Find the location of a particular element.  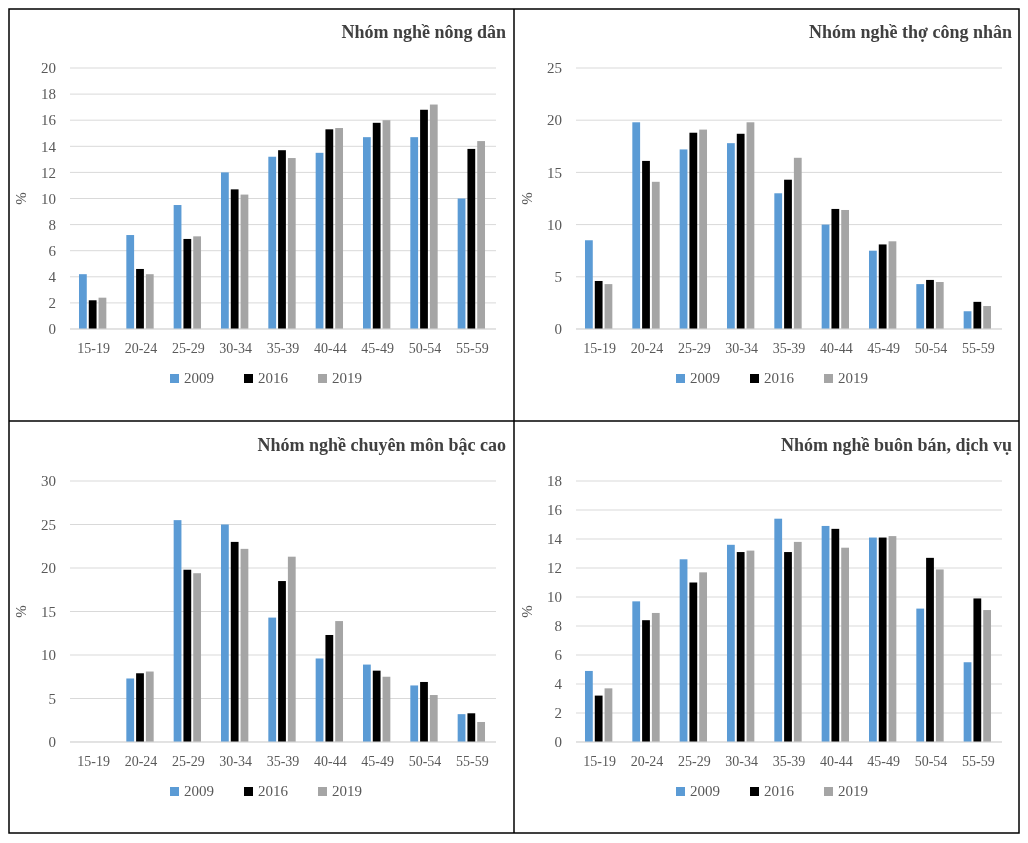

y-tick-label: 18 is located at coordinates (48, 94).